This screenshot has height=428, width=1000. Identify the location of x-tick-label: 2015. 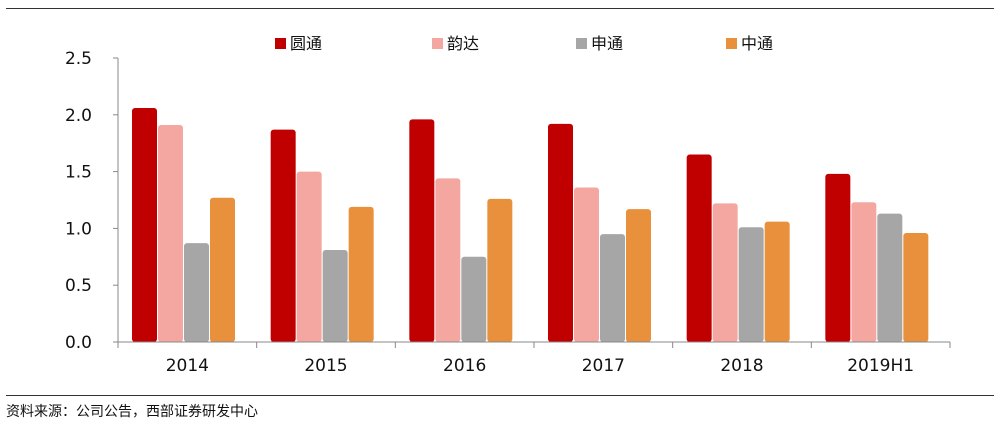
(325, 366).